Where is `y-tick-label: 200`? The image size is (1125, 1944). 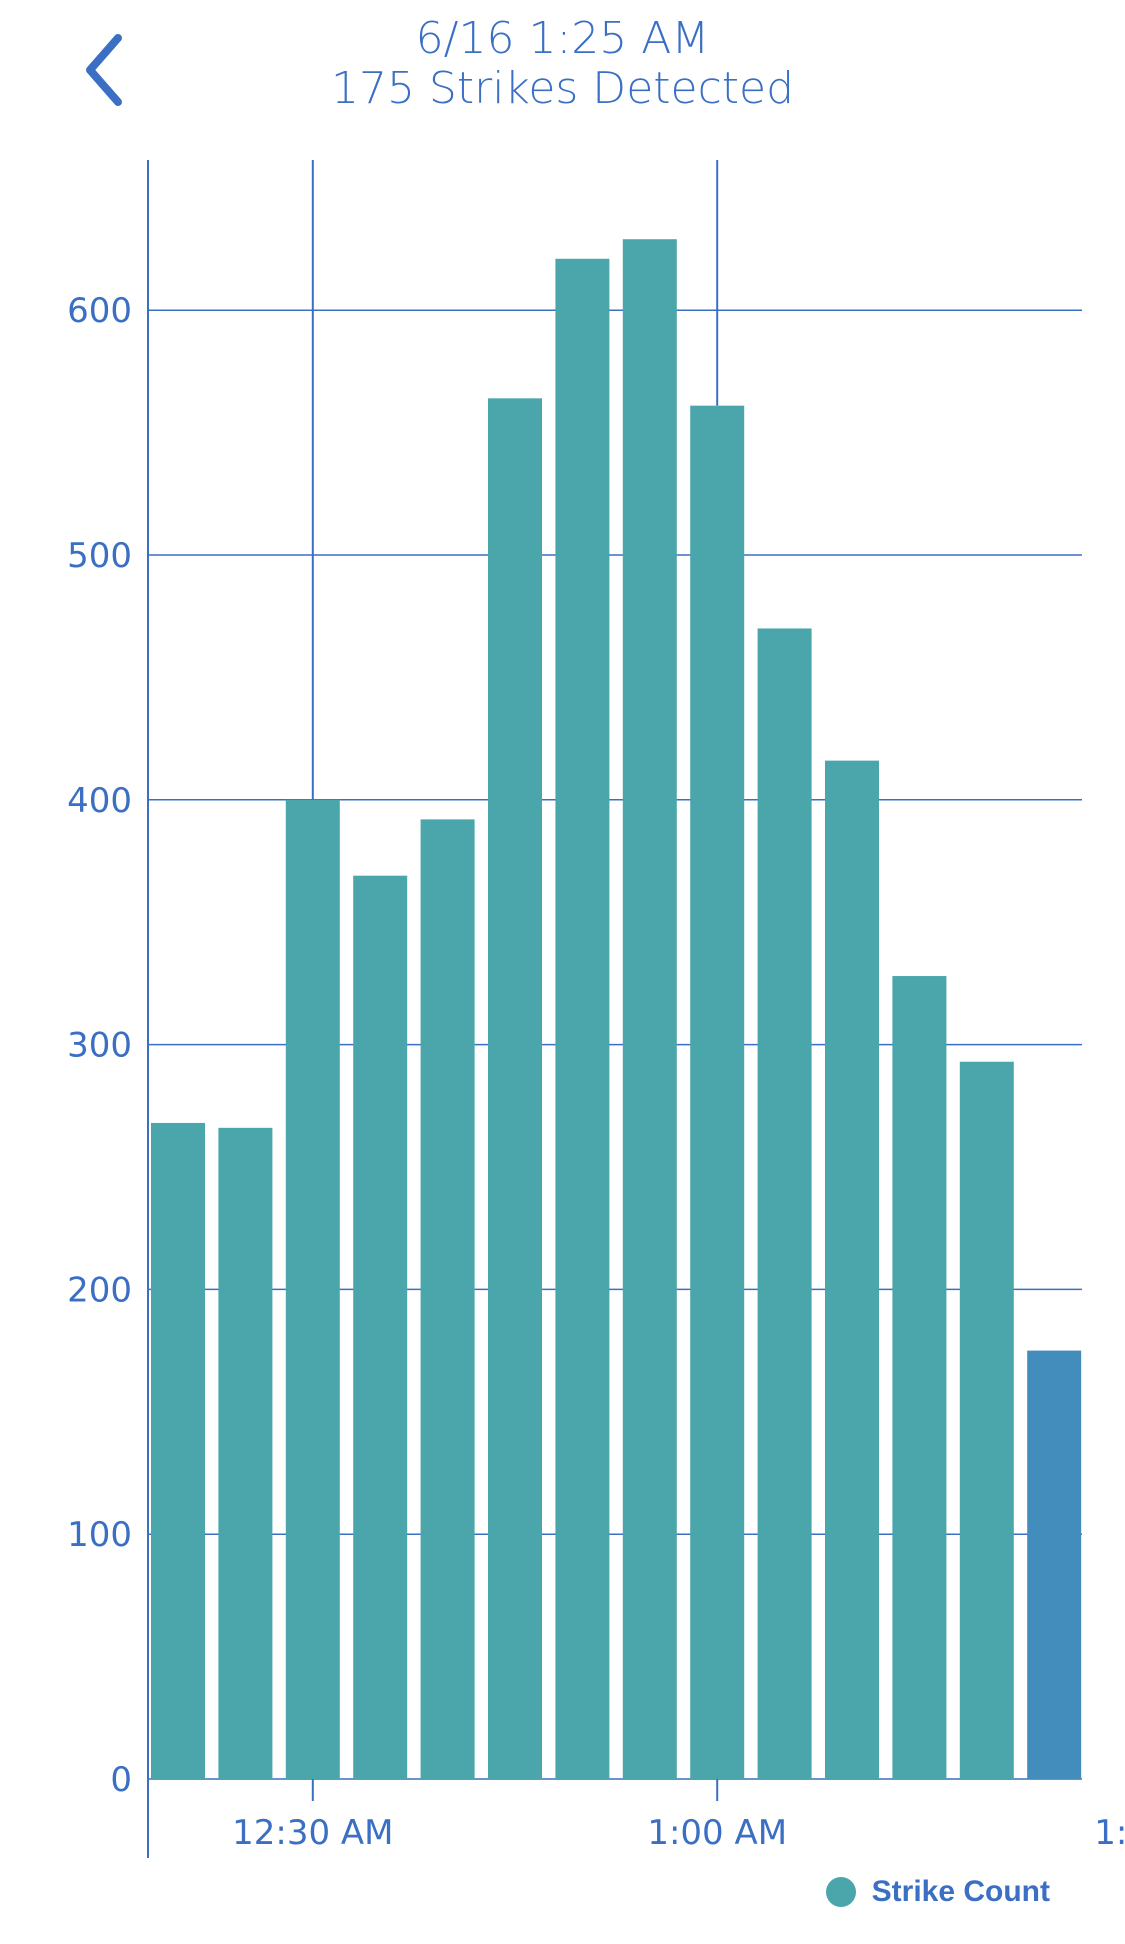
y-tick-label: 200 is located at coordinates (99, 1290).